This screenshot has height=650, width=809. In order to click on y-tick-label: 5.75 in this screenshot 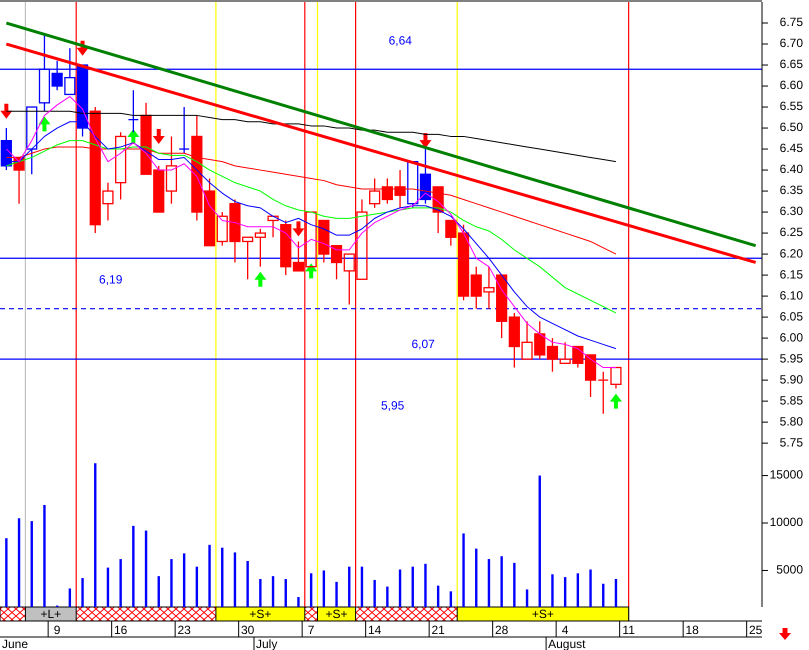, I will do `click(792, 442)`.